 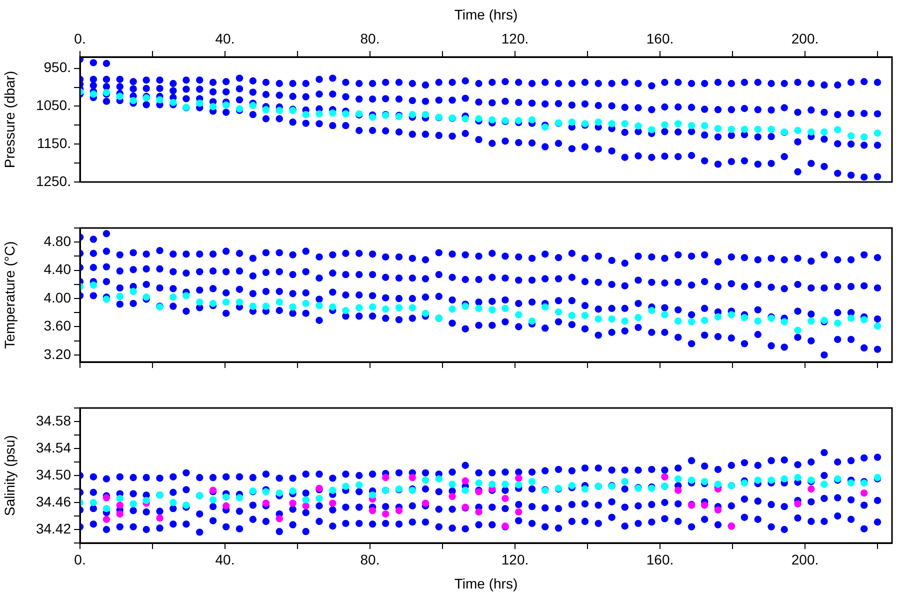 What do you see at coordinates (58, 269) in the screenshot?
I see `y-tick-label: 4.40` at bounding box center [58, 269].